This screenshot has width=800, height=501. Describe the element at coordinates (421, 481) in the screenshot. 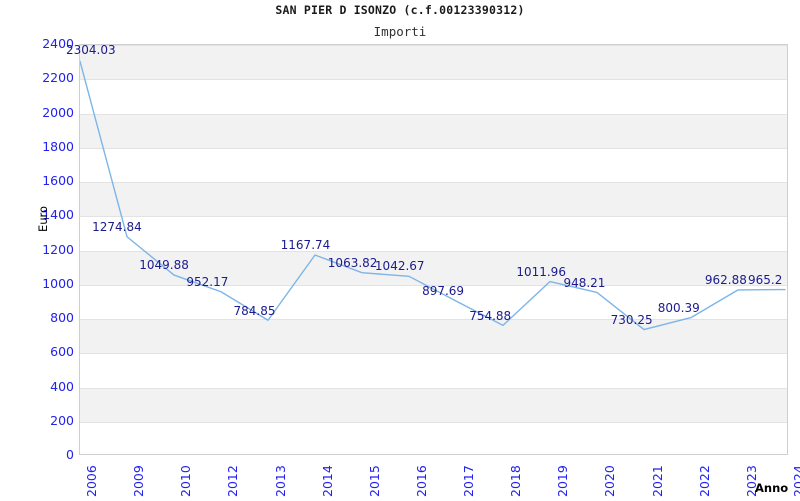

I see `x-tick-label: 2016` at that location.